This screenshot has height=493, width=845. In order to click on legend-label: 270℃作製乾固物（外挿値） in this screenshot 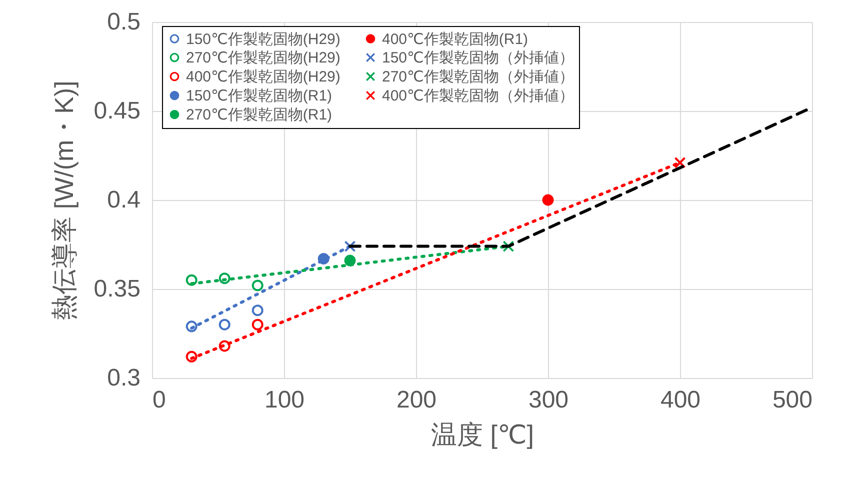, I will do `click(478, 77)`.